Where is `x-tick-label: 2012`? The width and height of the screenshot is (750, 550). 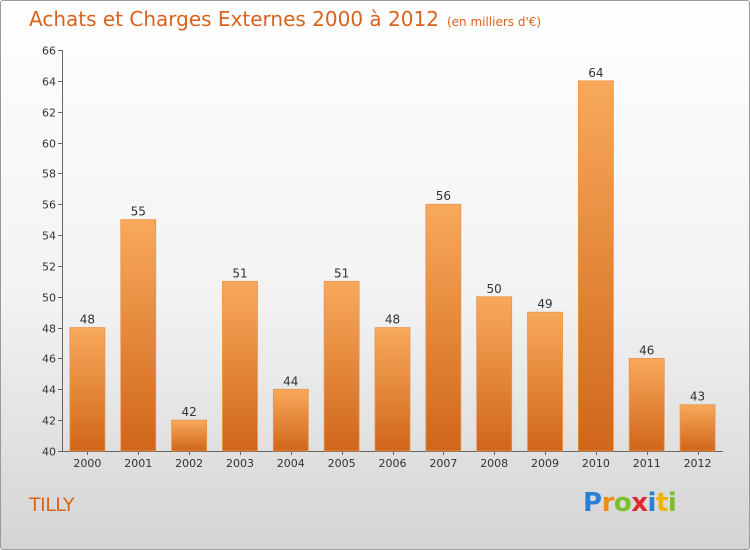
x-tick-label: 2012 is located at coordinates (698, 463).